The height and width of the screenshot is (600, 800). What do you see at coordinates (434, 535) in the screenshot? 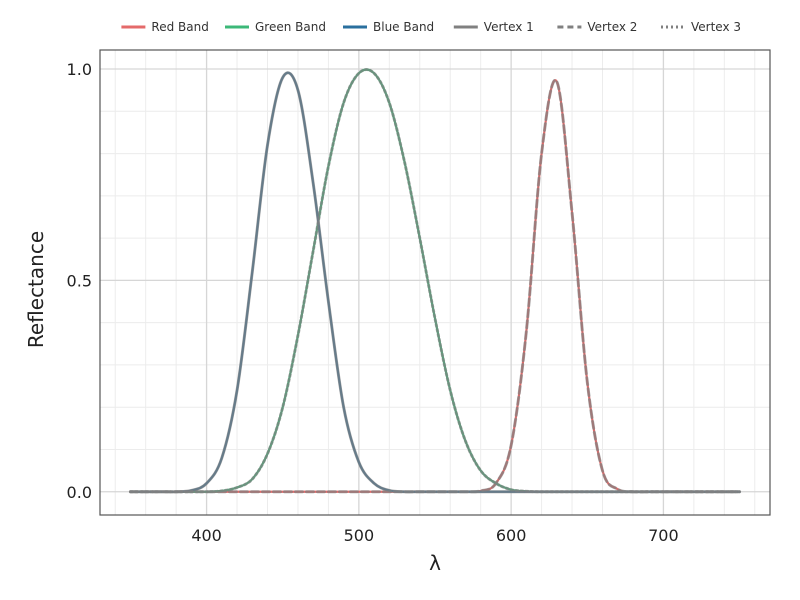
I see `x-axis-ticks: 400 500 600 700` at bounding box center [434, 535].